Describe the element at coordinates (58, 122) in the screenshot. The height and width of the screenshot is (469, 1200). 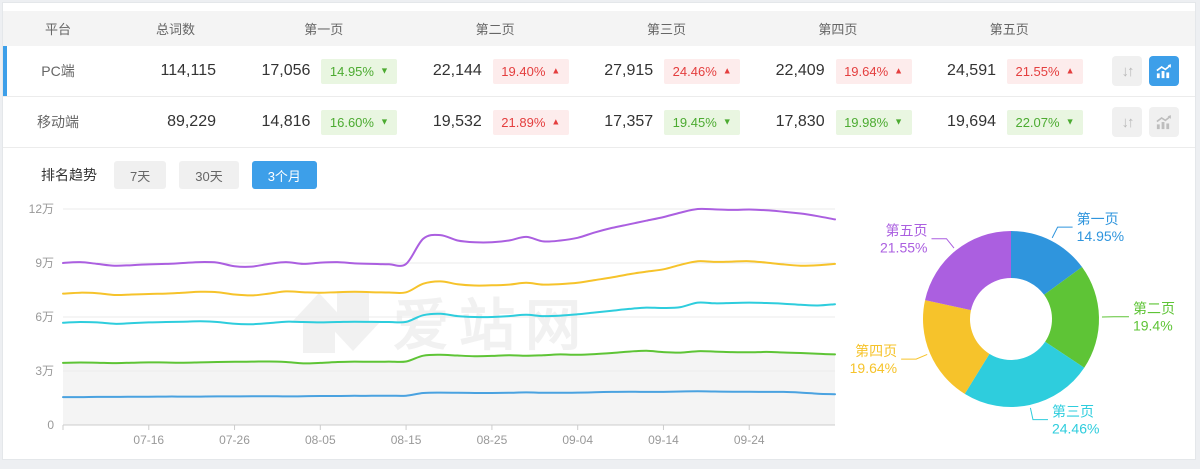
I see `platform-label: 移动端` at that location.